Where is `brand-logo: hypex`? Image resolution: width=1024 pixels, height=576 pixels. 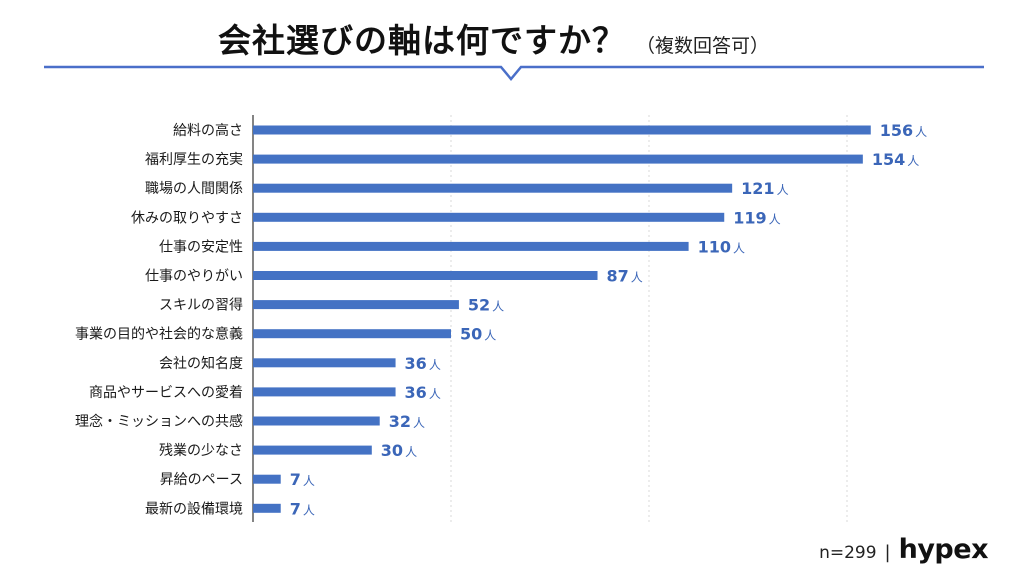
brand-logo: hypex is located at coordinates (943, 549).